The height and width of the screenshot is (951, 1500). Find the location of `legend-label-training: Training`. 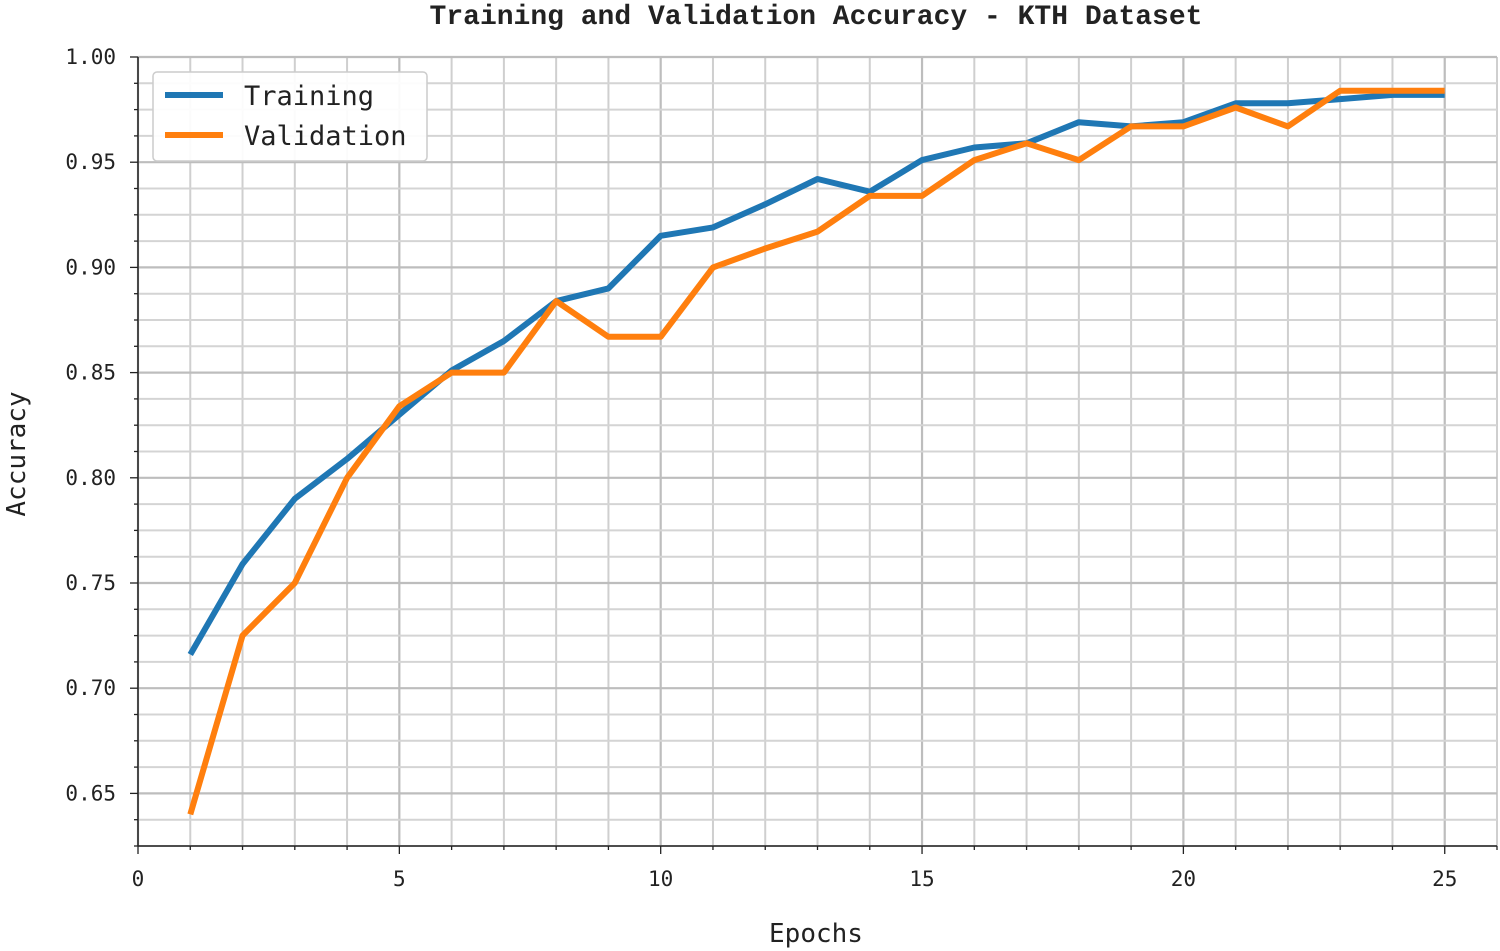

legend-label-training: Training is located at coordinates (309, 96).